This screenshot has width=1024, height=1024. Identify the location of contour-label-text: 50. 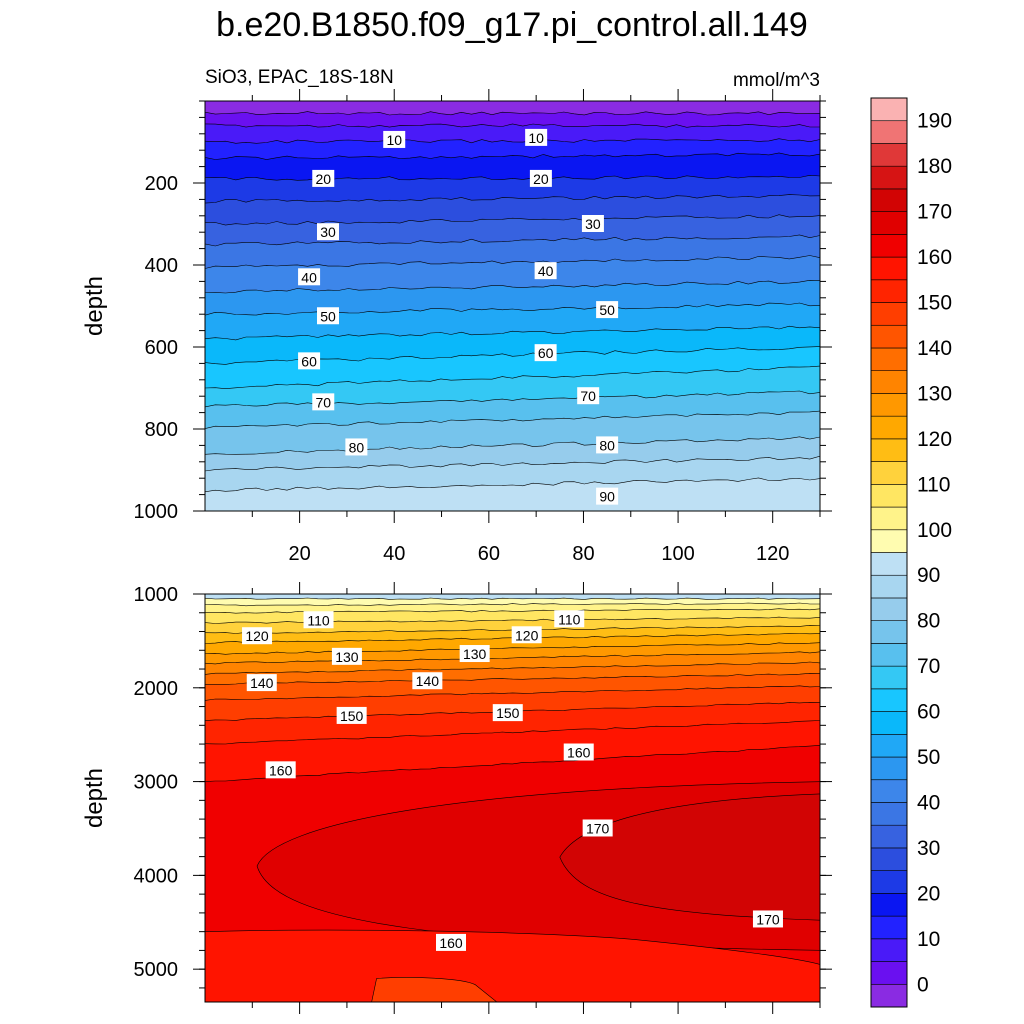
(607, 310).